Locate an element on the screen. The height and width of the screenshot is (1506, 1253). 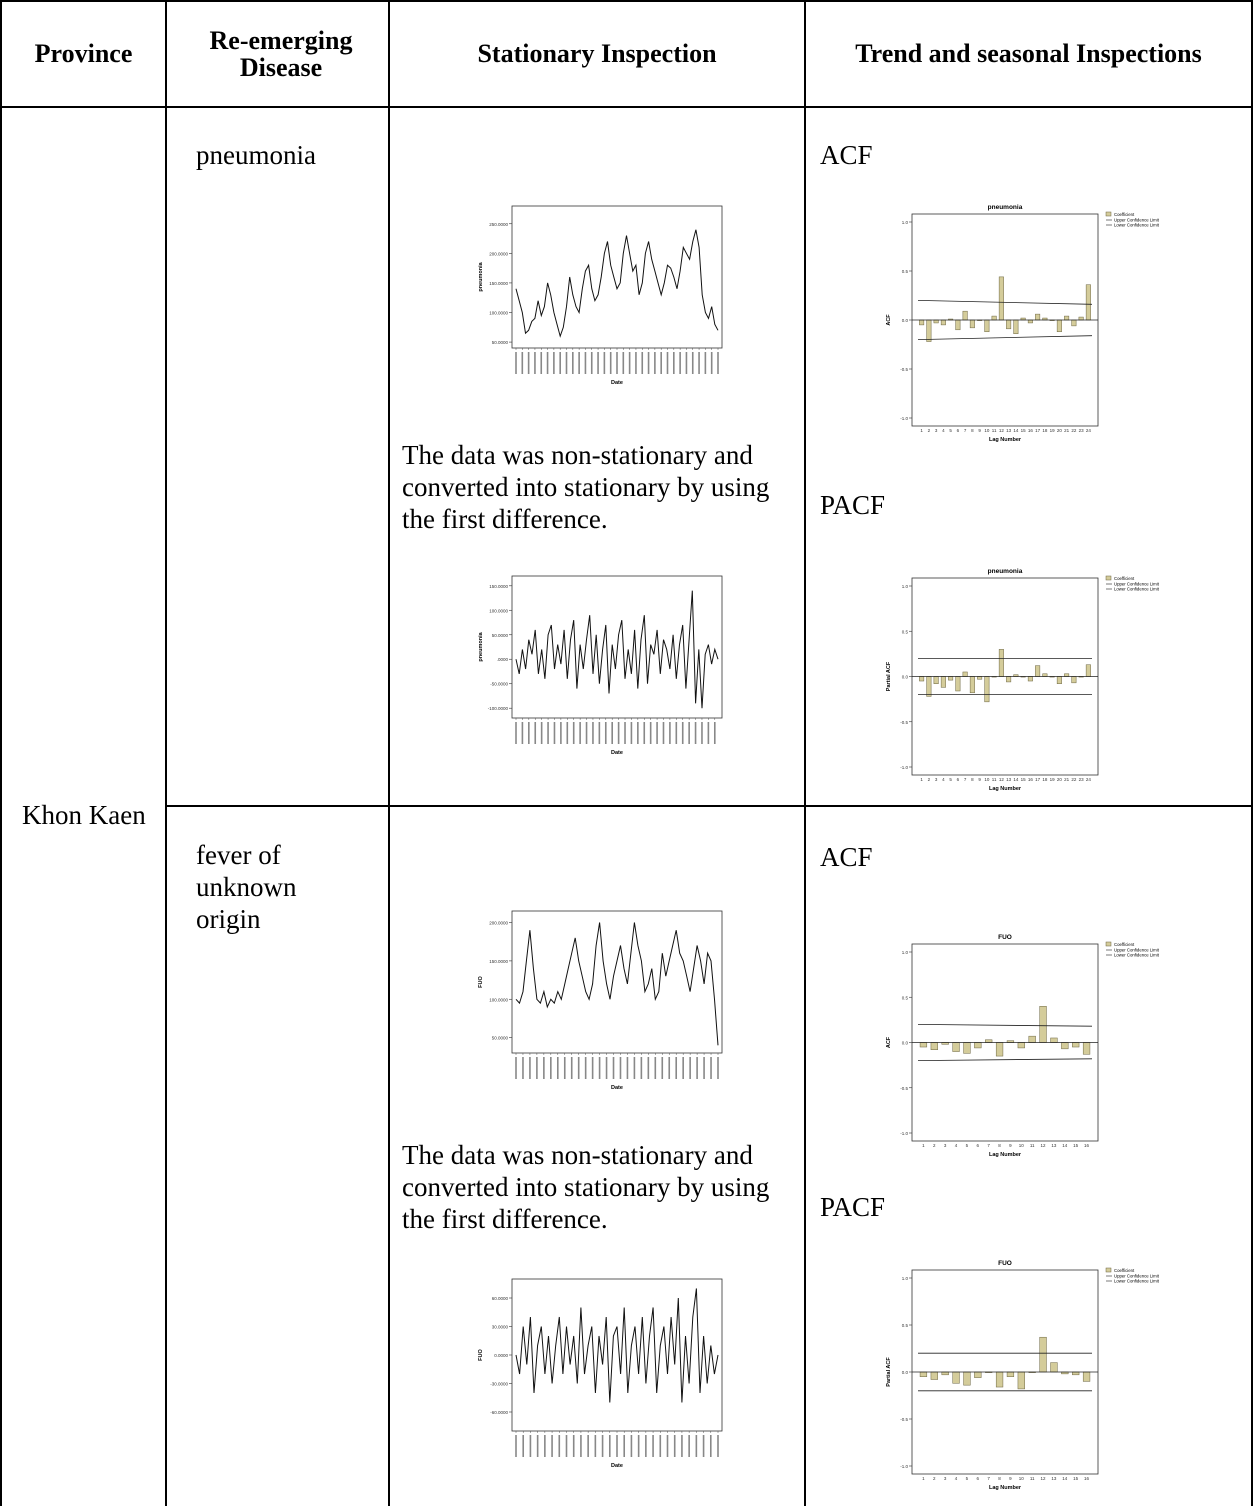
x-tick-label: 20 is located at coordinates (1060, 430).